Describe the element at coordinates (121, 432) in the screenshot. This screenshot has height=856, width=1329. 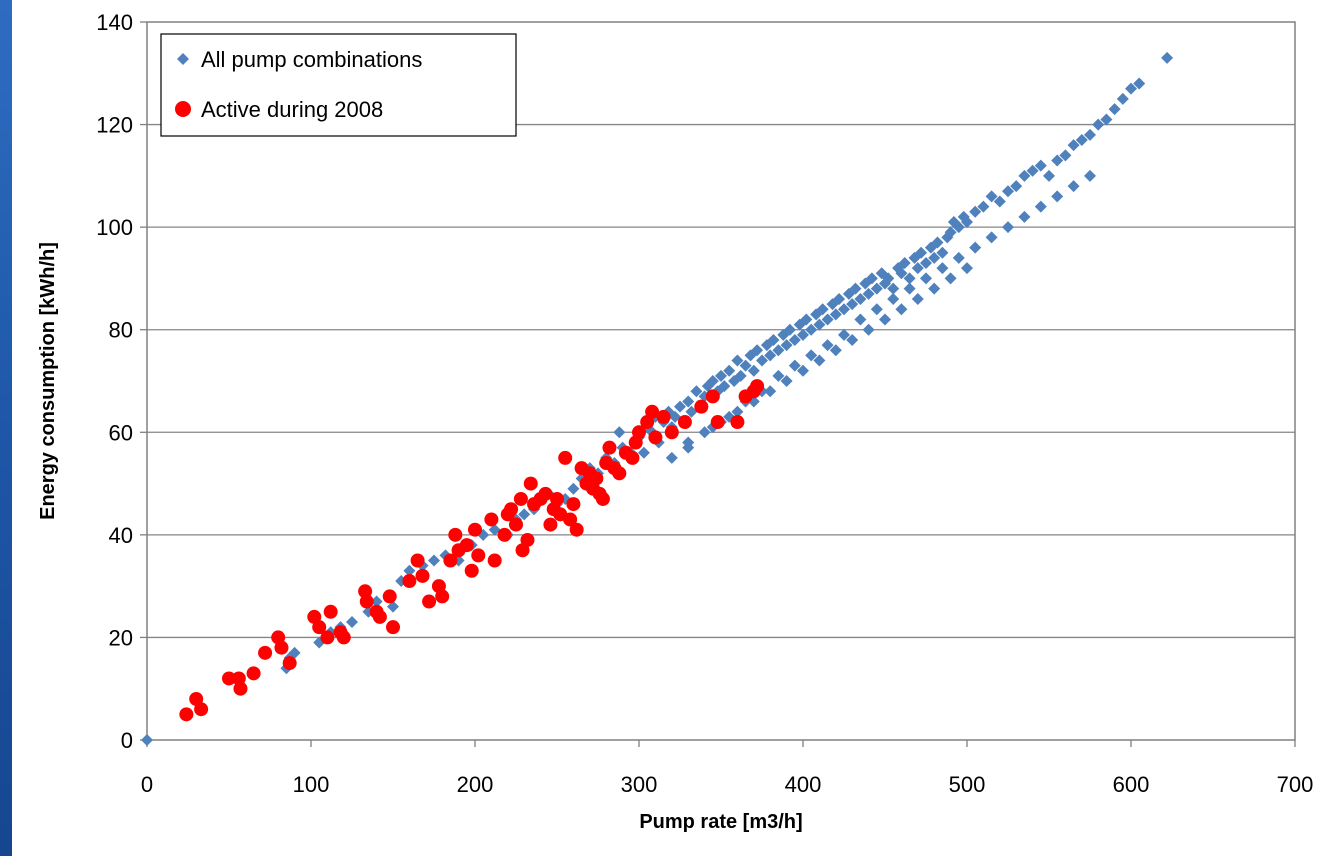
I see `y-tick-label: 60` at that location.